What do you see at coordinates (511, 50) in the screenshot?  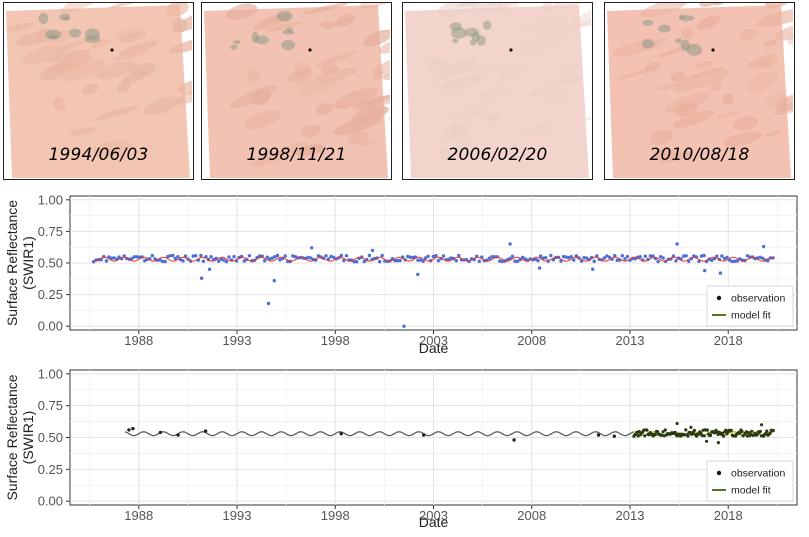 I see `sample-location-marker` at bounding box center [511, 50].